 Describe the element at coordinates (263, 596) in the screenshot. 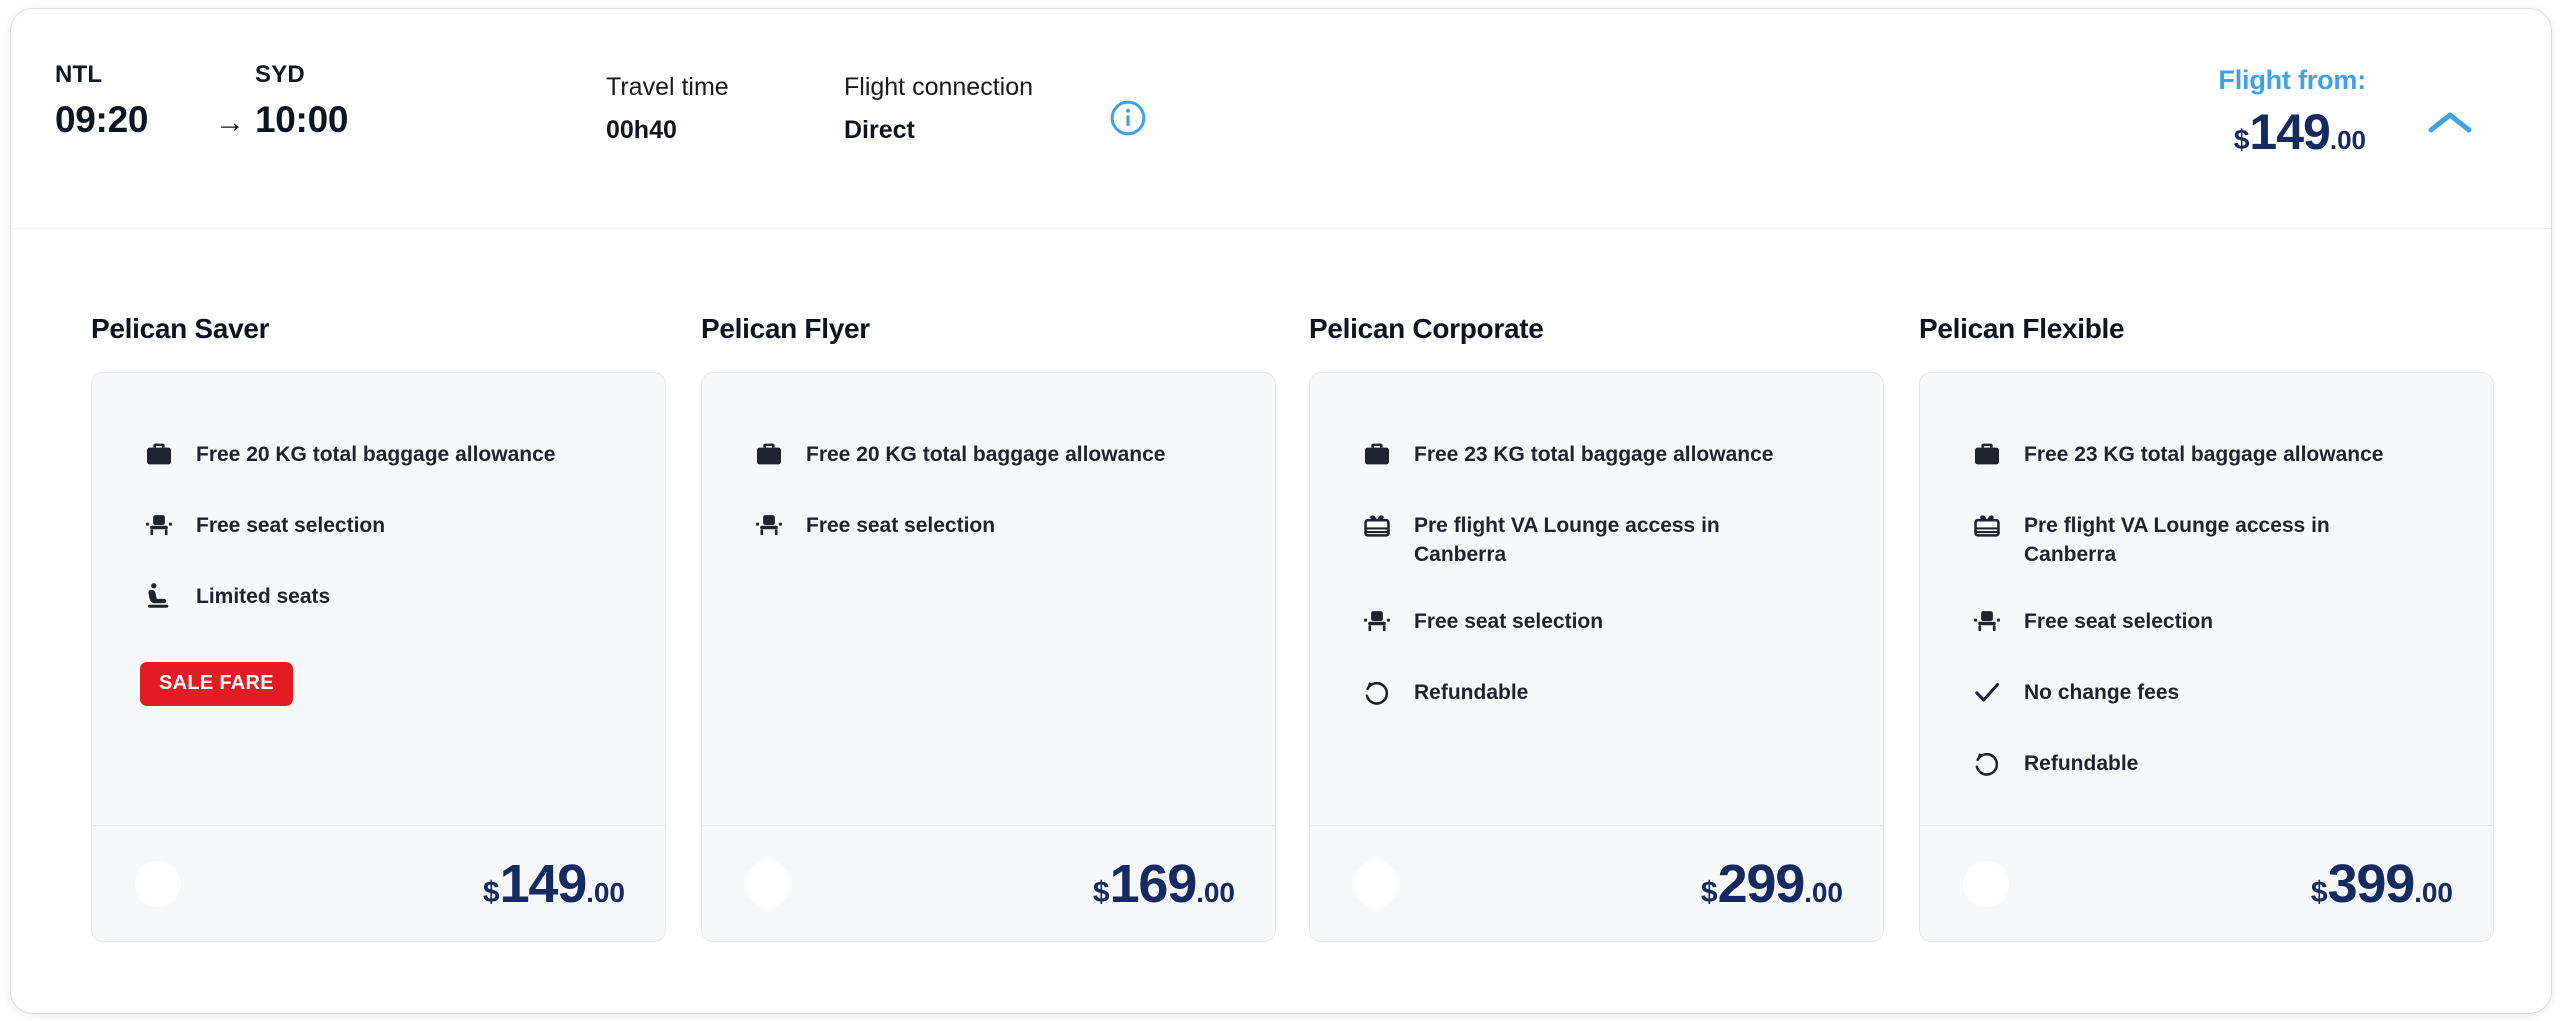

I see `fare-feature-text: Limited seats` at that location.